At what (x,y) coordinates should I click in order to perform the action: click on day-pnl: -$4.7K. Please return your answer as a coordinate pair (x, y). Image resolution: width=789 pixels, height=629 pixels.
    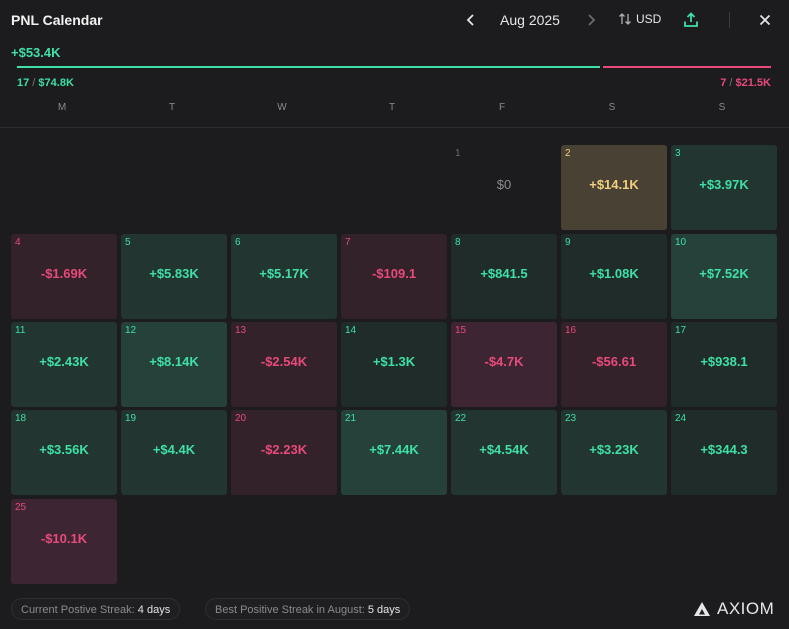
    Looking at the image, I should click on (504, 361).